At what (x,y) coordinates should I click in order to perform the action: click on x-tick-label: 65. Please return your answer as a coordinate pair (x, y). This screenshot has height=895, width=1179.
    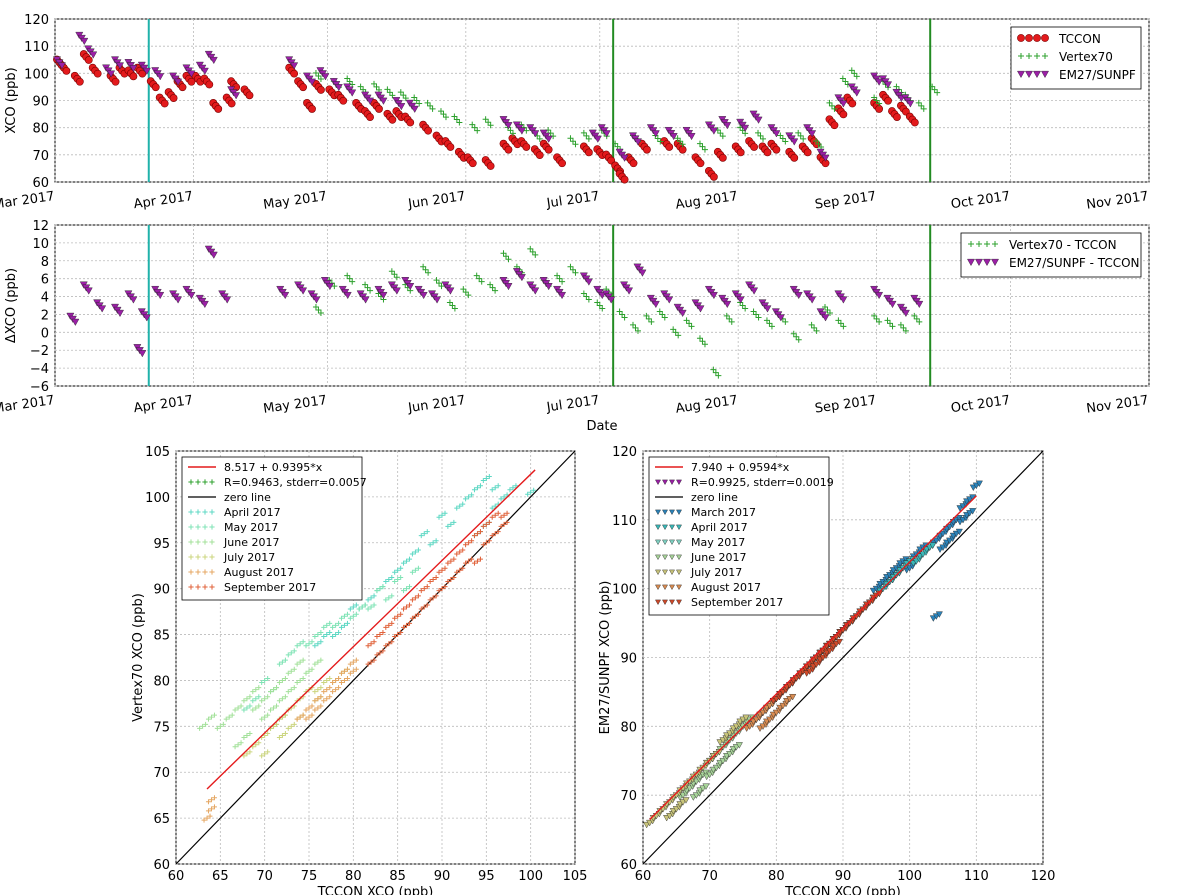
    Looking at the image, I should click on (220, 876).